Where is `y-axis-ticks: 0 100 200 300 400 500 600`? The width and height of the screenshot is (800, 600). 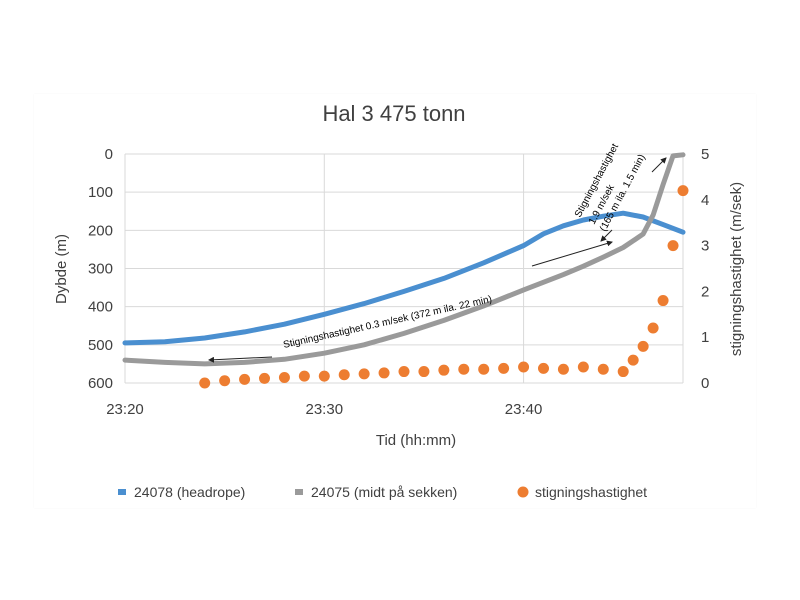 y-axis-ticks: 0 100 200 300 400 500 600 is located at coordinates (100, 269).